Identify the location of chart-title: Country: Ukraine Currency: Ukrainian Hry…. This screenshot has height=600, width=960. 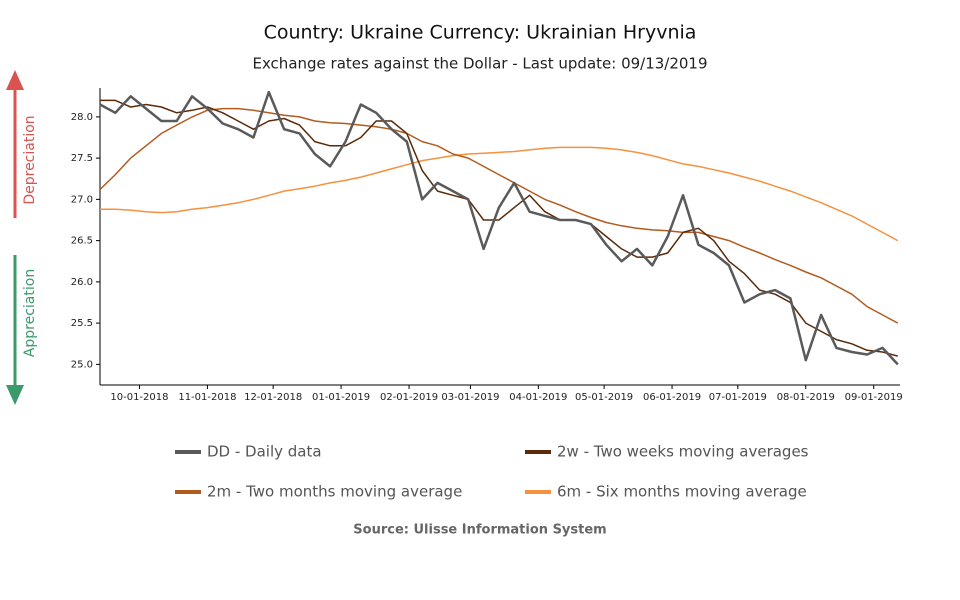
(480, 33).